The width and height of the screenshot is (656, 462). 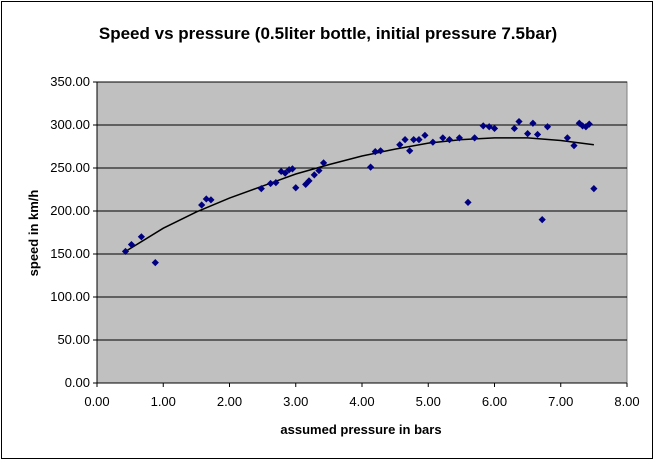 I want to click on y-tick-label: 200.00, so click(x=70, y=210).